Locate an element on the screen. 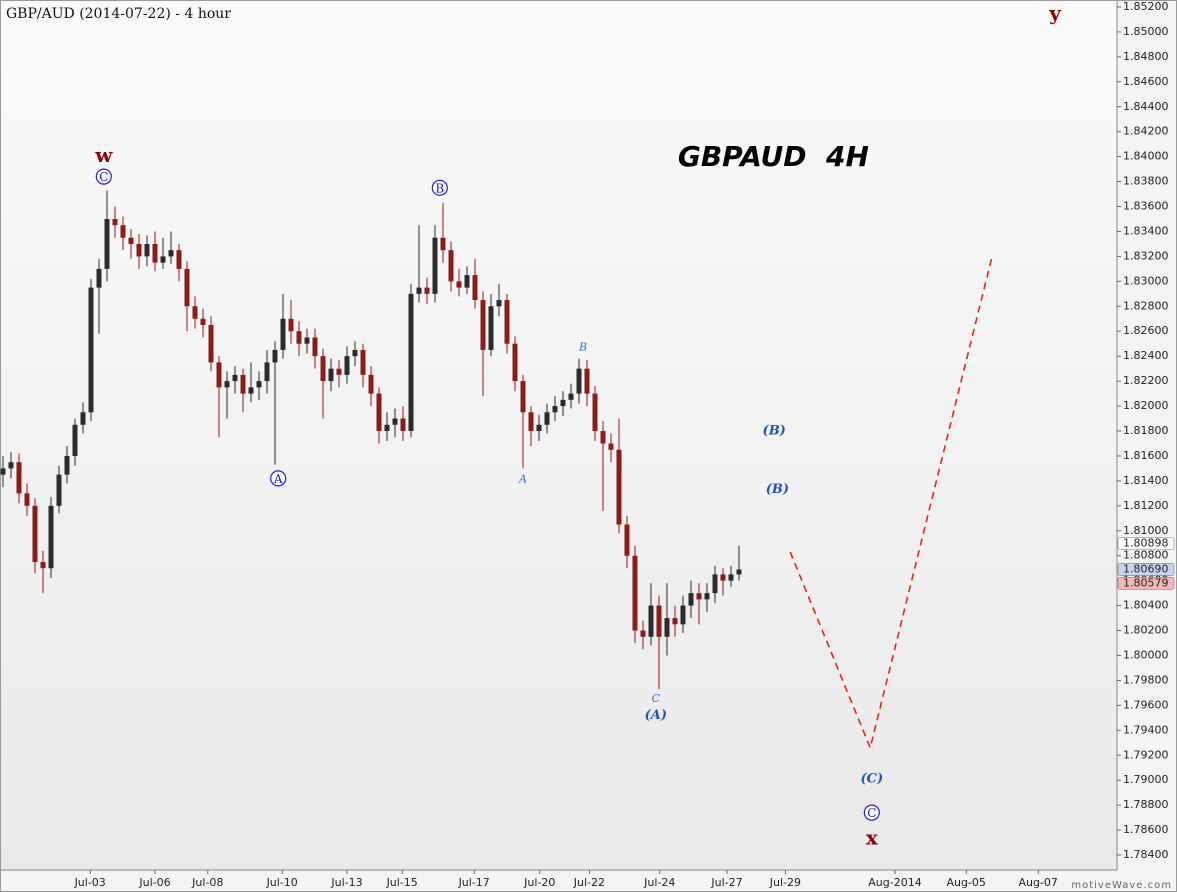 The height and width of the screenshot is (892, 1177). y-tick-label: 1.79400 is located at coordinates (1146, 729).